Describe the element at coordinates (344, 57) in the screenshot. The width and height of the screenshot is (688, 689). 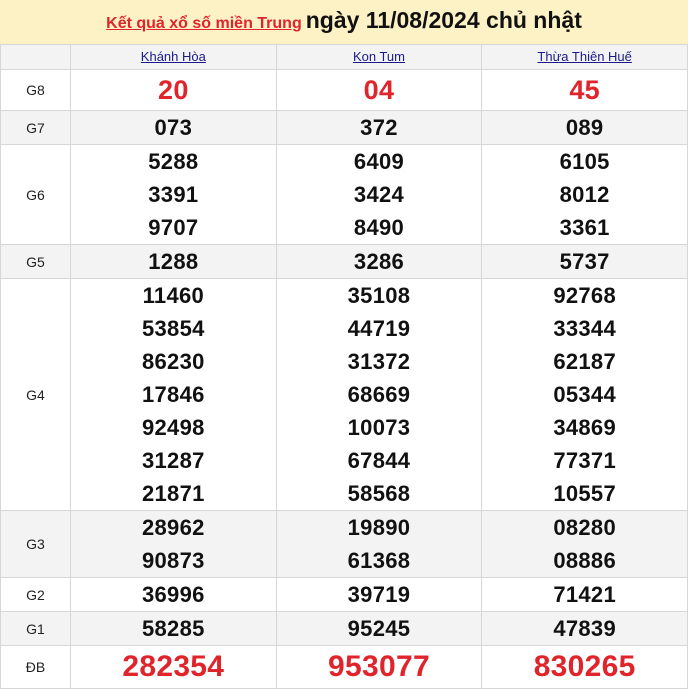
I see `province-header-row: Khánh Hòa Kon Tum Thừa Thiên Huế` at that location.